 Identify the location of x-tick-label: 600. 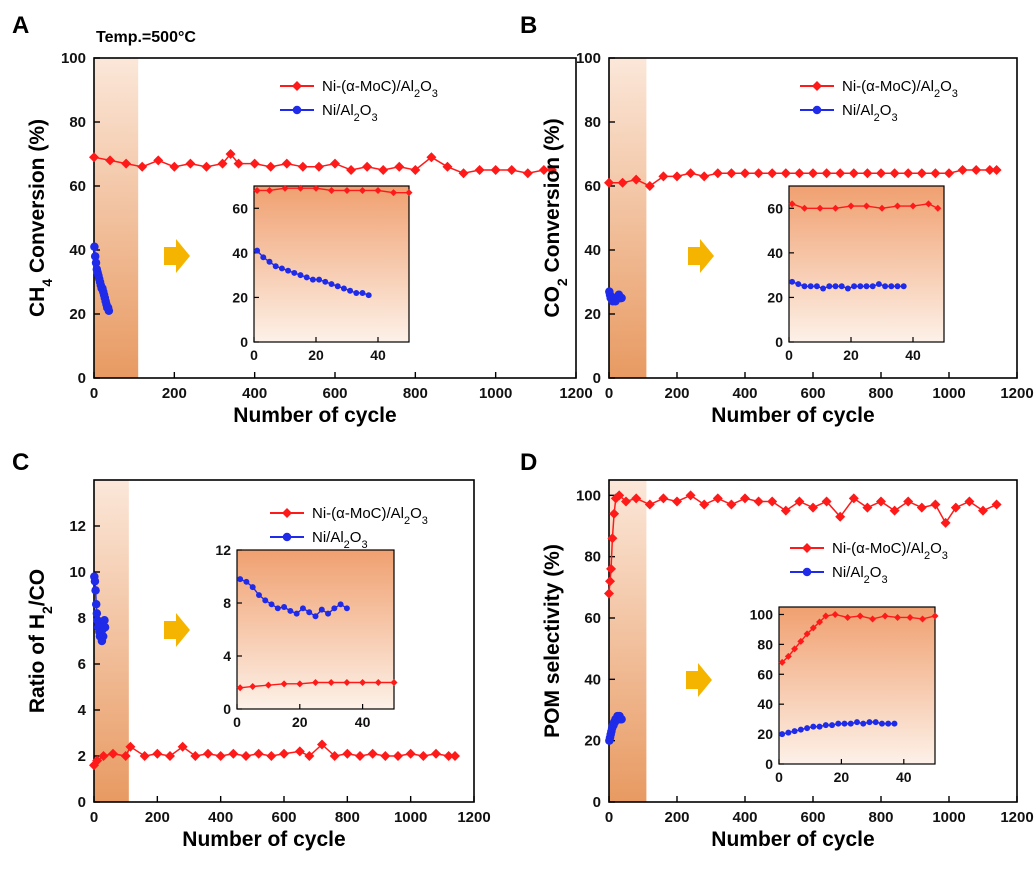
(283, 817).